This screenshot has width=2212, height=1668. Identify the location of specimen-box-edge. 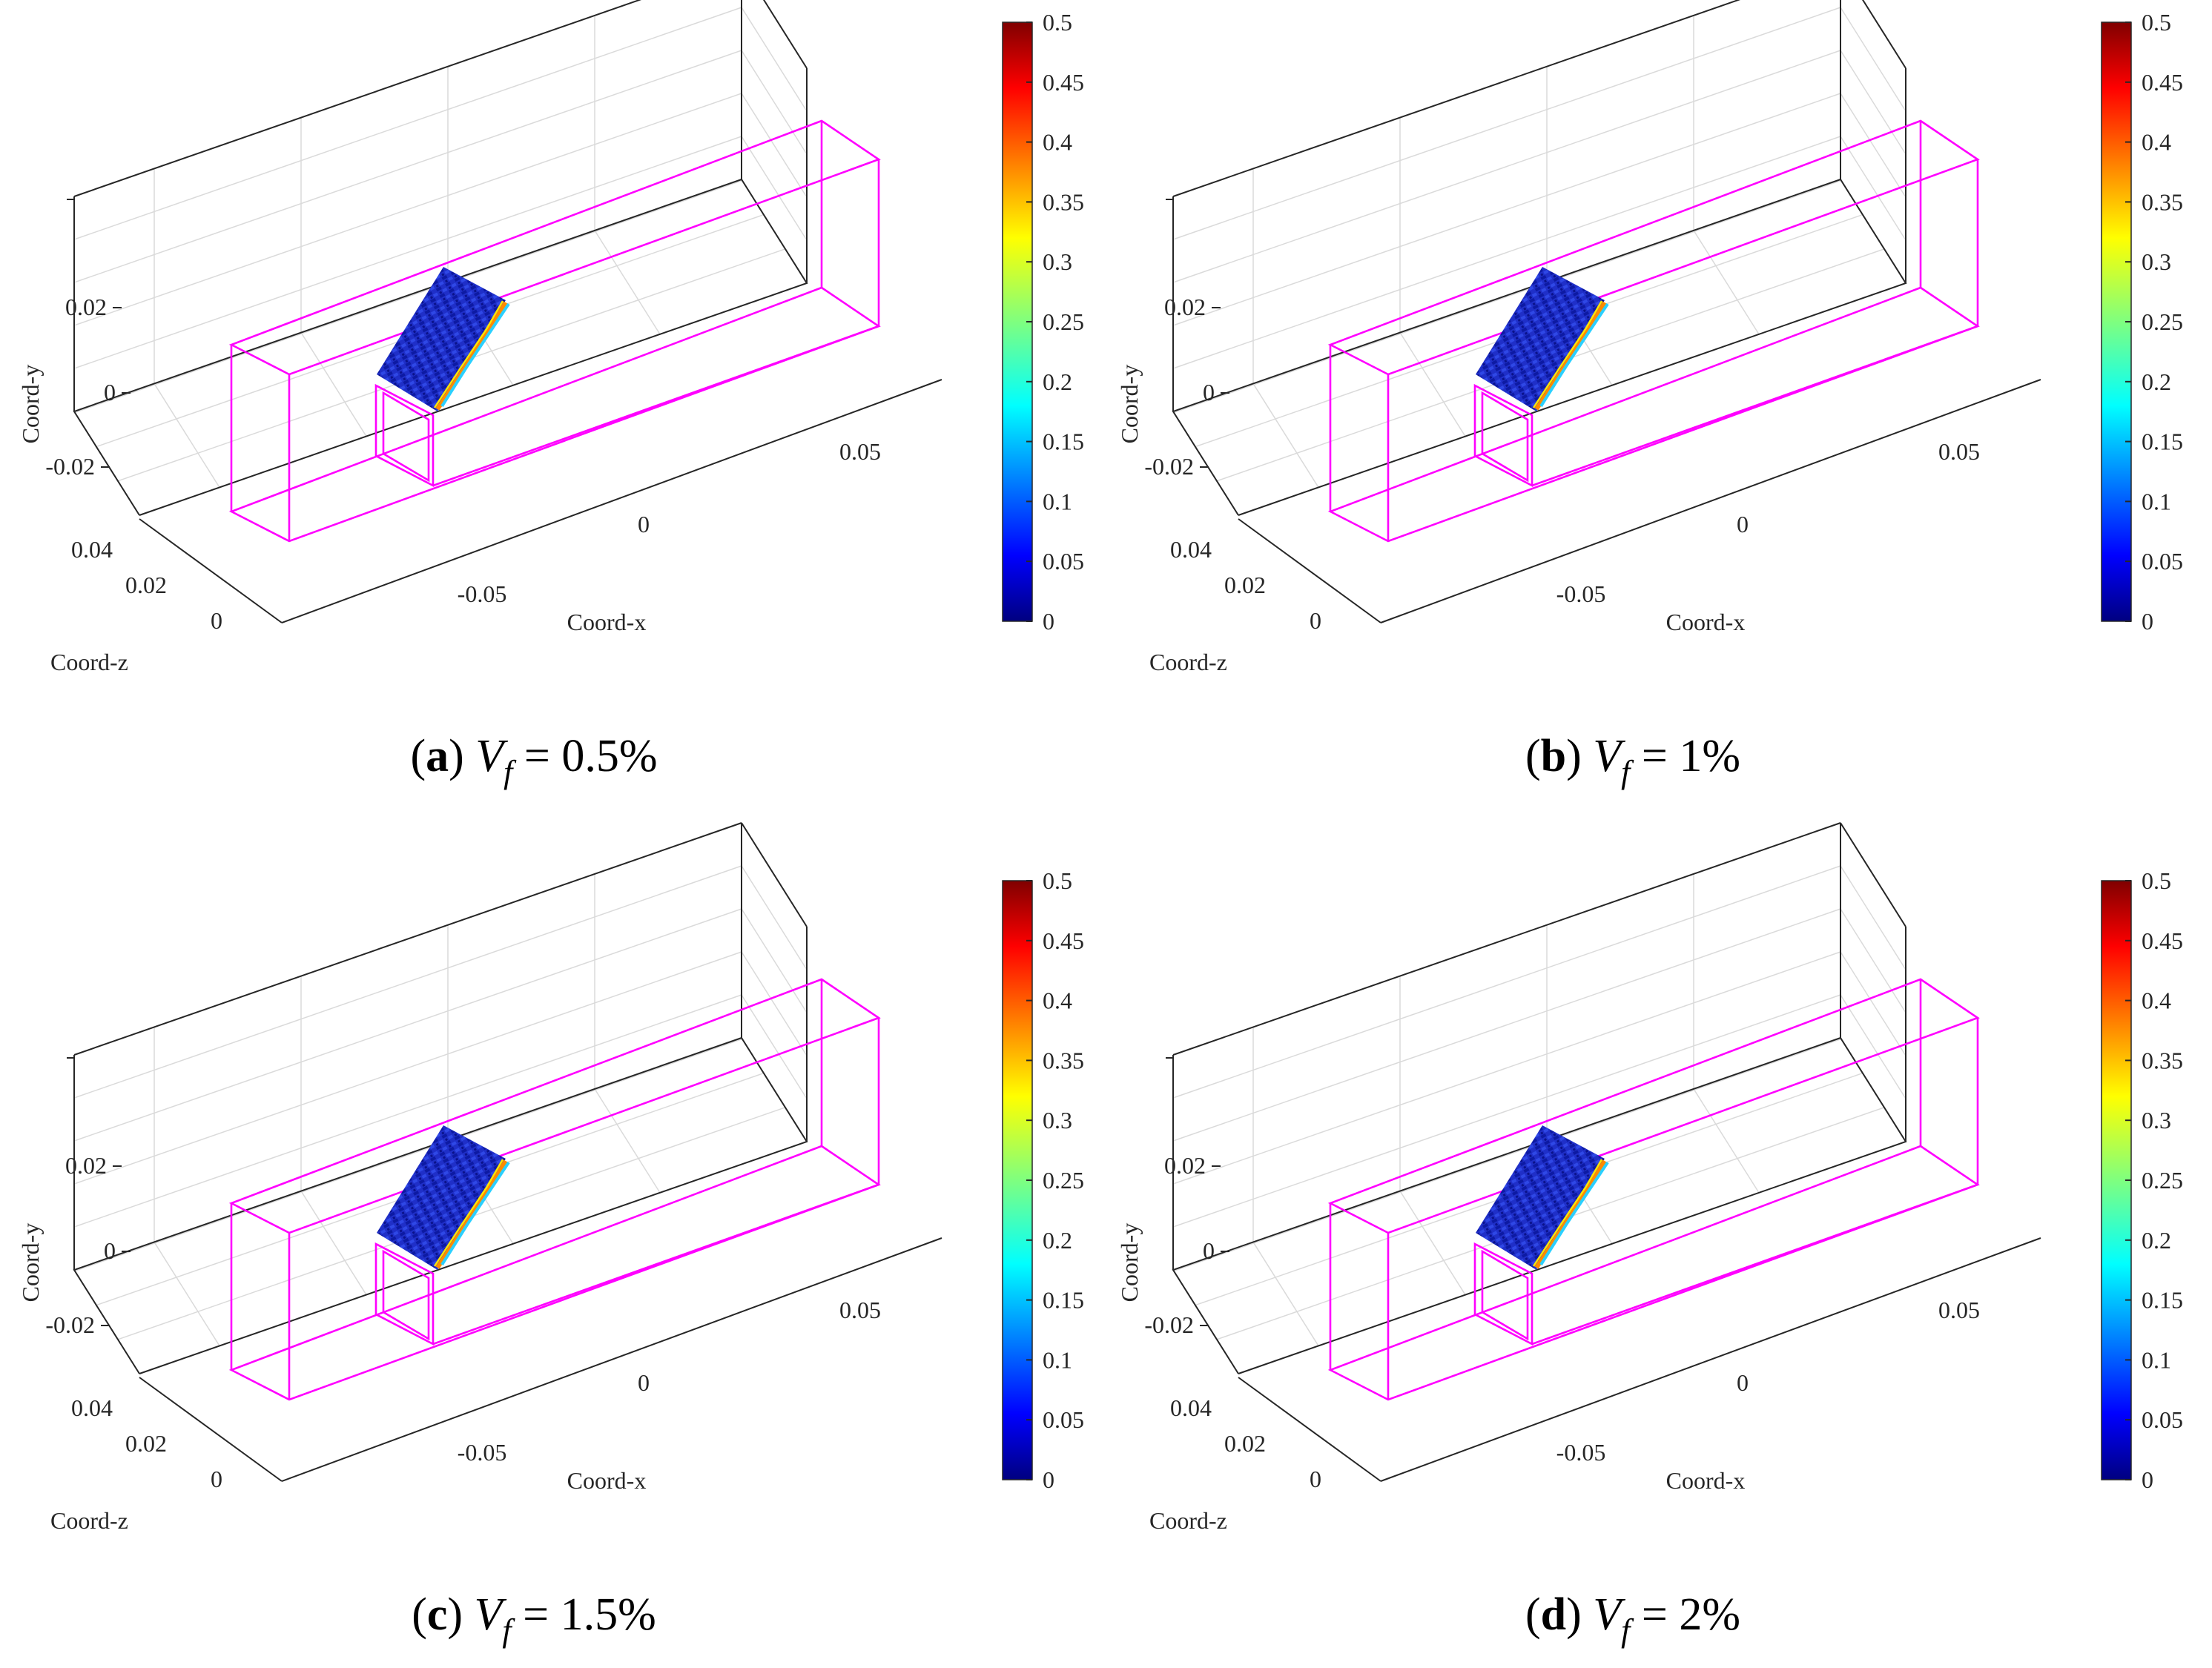
(1754, 1264).